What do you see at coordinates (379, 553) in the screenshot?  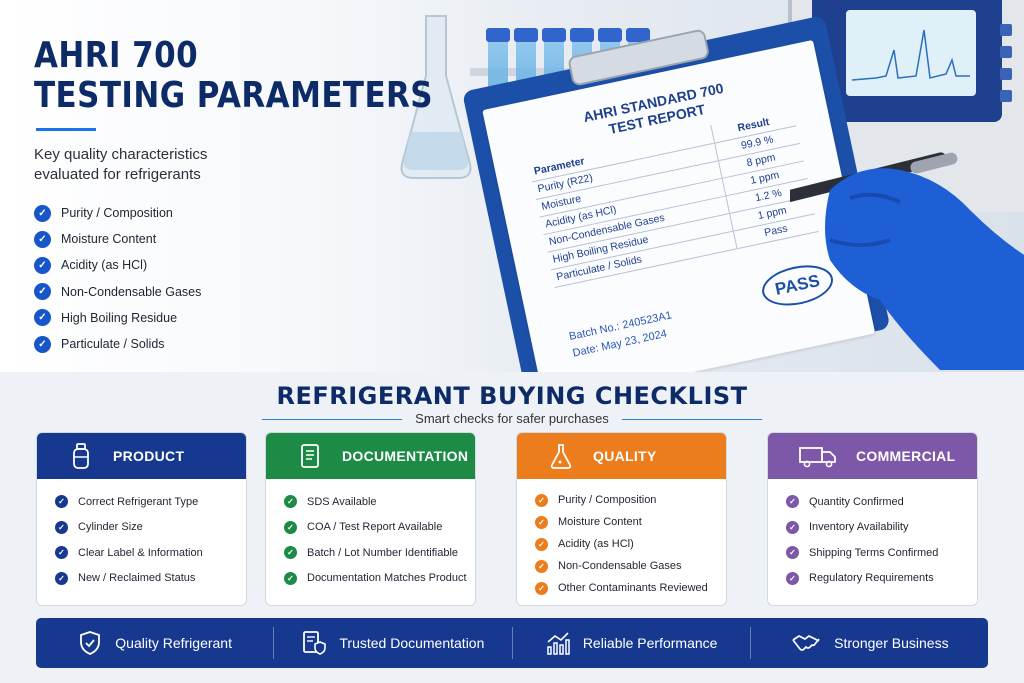 I see `list-item: ✓ Batch / Lot Number Identifiable` at bounding box center [379, 553].